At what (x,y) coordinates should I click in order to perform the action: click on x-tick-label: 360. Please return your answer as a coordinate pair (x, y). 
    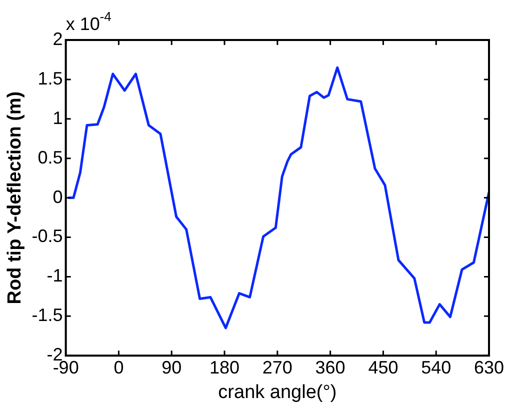
    Looking at the image, I should click on (330, 367).